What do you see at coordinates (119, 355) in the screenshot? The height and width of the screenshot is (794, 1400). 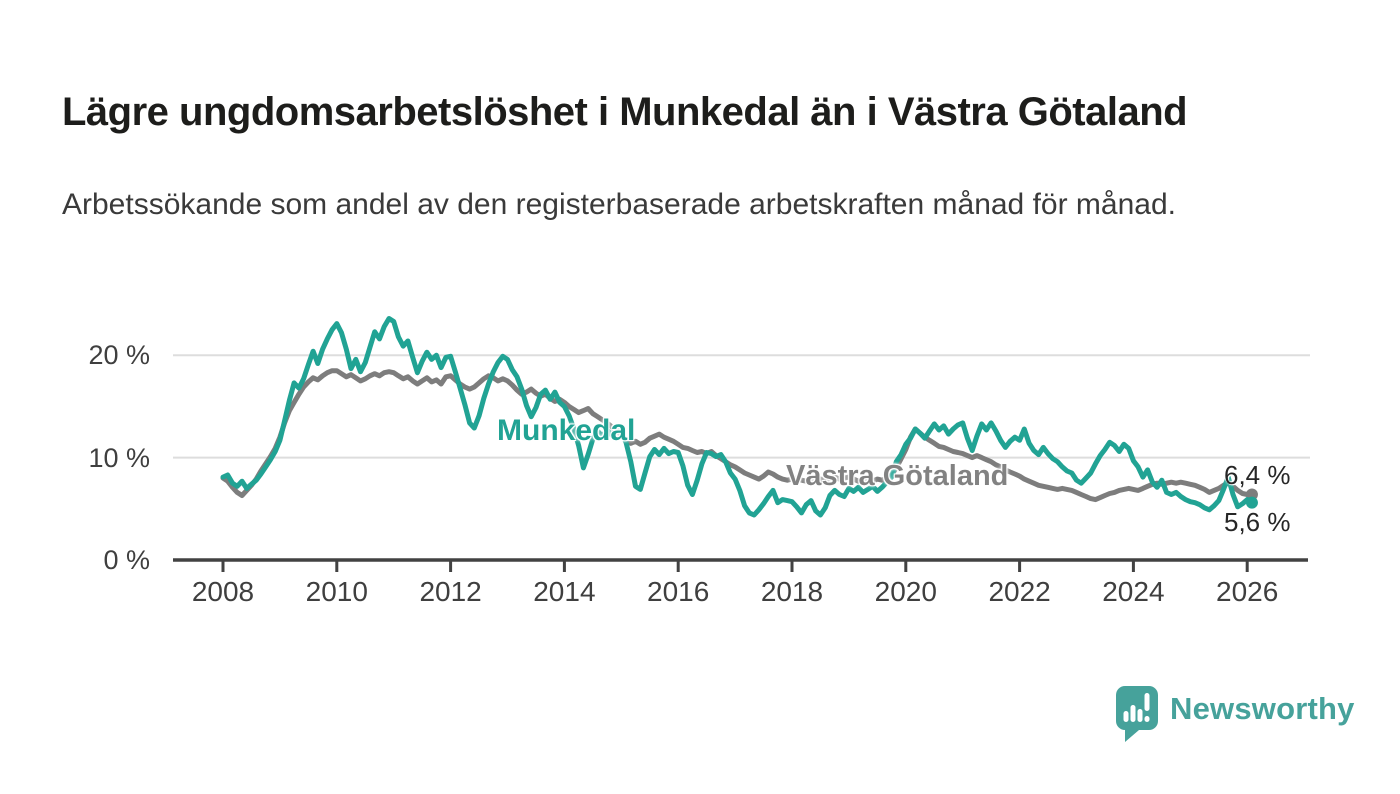 I see `y-tick-label: 20 %` at bounding box center [119, 355].